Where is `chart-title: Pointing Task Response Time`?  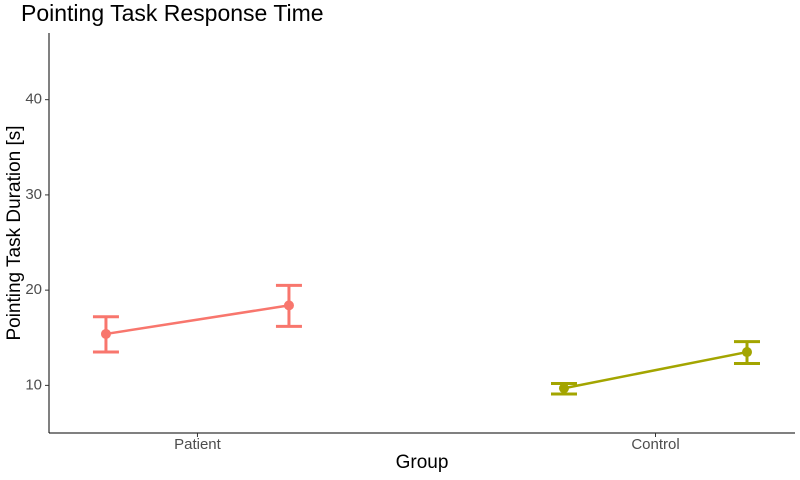
chart-title: Pointing Task Response Time is located at coordinates (172, 13).